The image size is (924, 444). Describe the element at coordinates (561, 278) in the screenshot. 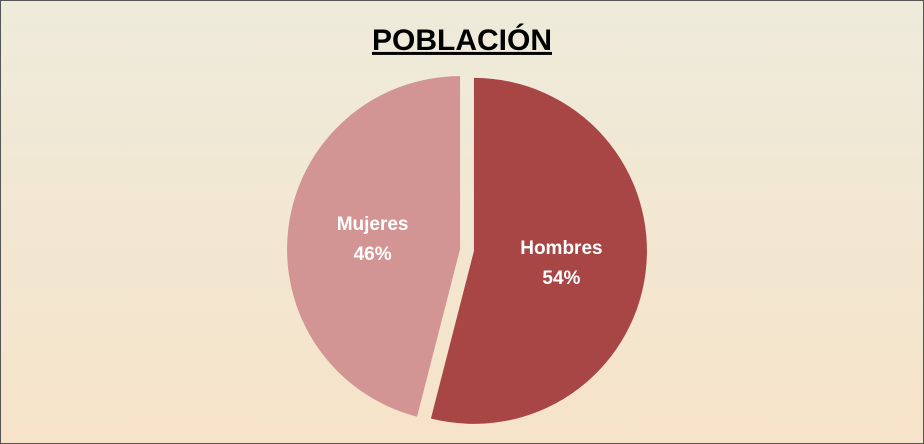

I see `slice-value-label: 54%` at that location.